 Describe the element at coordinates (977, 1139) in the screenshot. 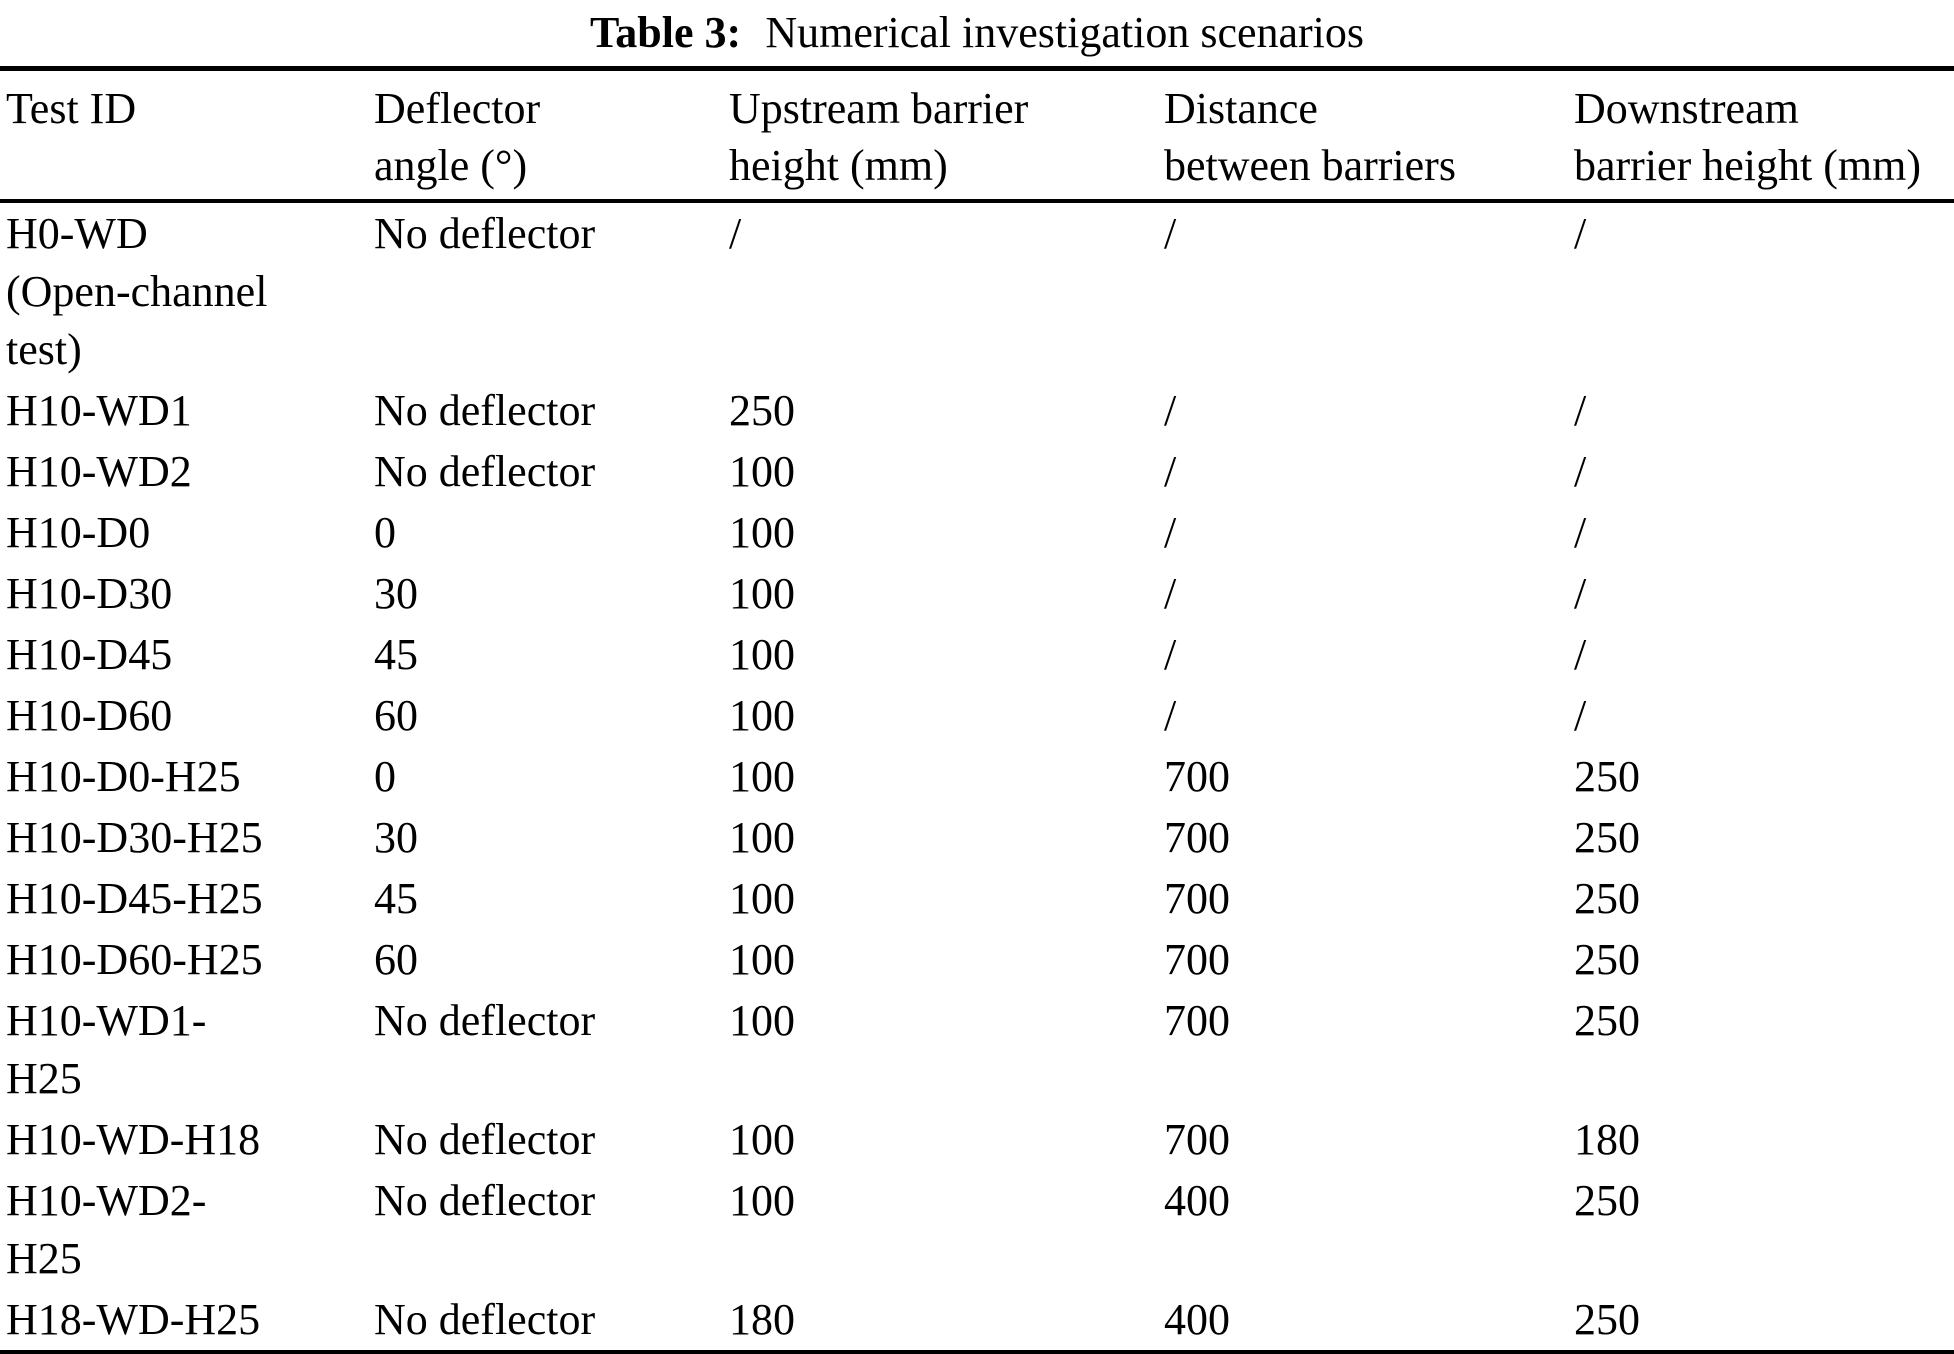

I see `table-row: H10-WD-H18 No deflector 100 700 180` at that location.